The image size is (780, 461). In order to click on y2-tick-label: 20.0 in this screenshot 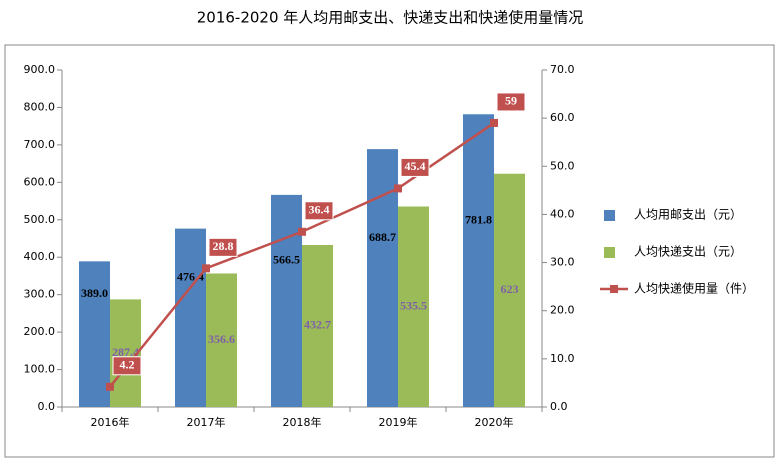, I will do `click(562, 310)`.